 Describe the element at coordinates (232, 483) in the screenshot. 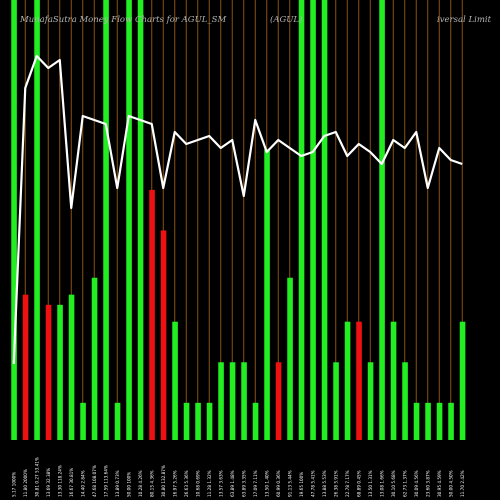

I see `x-tick-label: 63.89 1.48%` at that location.